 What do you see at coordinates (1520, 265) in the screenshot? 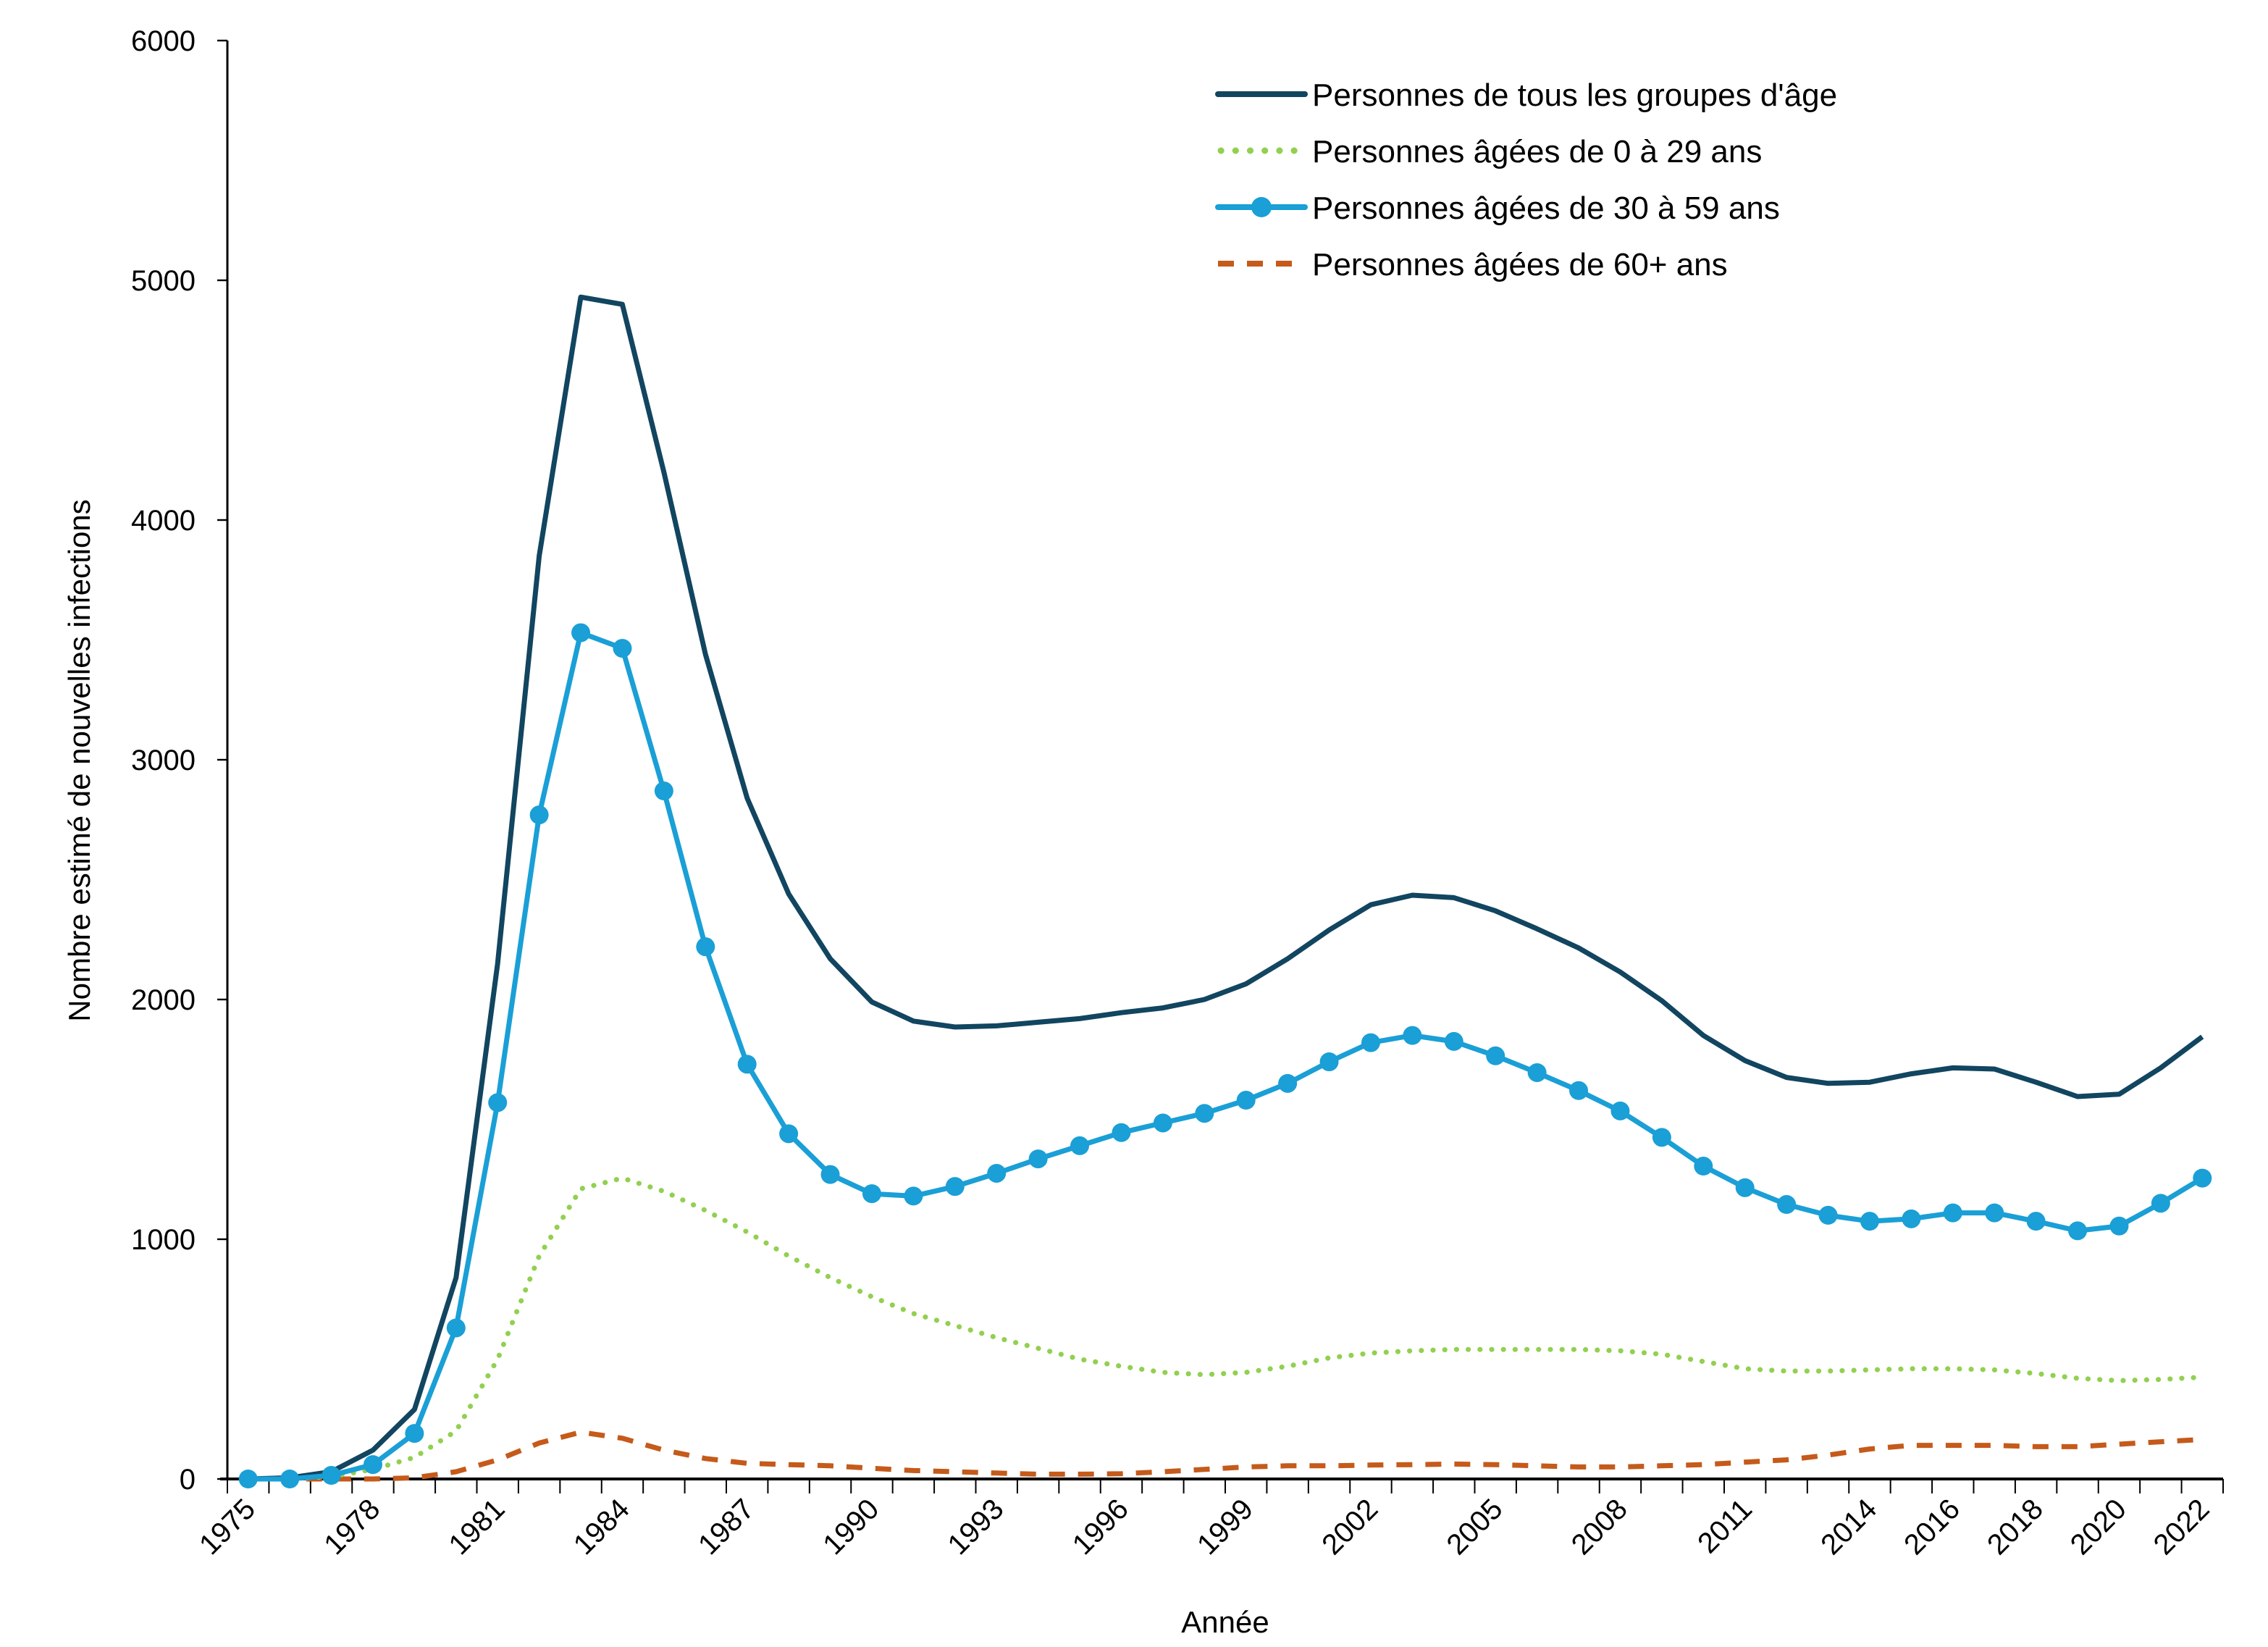
I see `legend-label: Personnes âgées de 60+ ans` at bounding box center [1520, 265].